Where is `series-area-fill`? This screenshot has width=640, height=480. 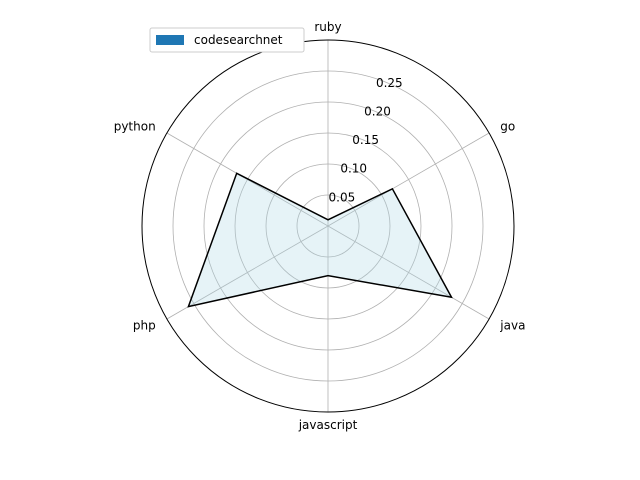
series-area-fill is located at coordinates (320, 240).